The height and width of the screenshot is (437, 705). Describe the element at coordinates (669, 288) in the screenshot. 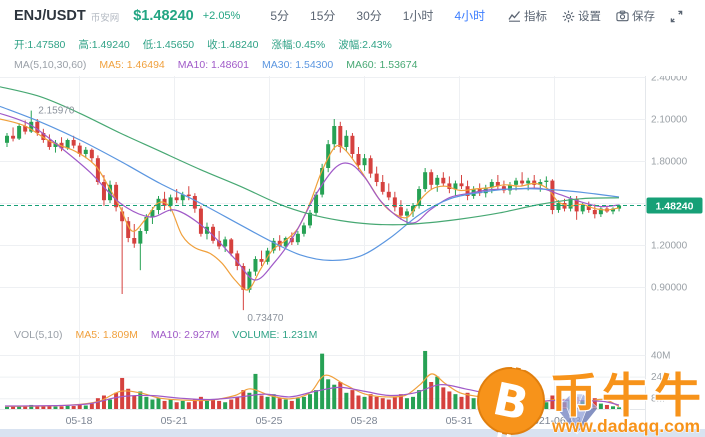

I see `y-axis-tick: 0.90000` at that location.